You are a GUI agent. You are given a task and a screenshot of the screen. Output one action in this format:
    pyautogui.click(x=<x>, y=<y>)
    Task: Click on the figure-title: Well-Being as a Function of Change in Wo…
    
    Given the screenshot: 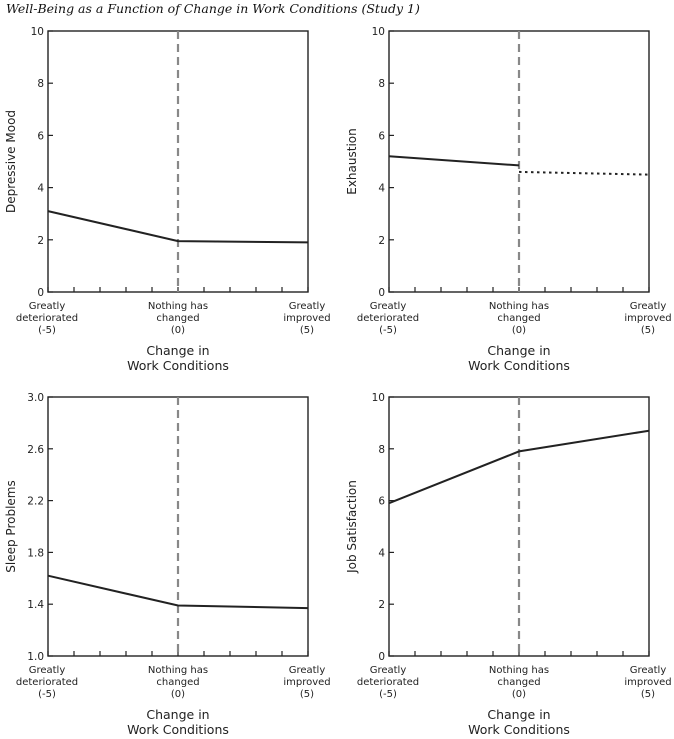 What is the action you would take?
    pyautogui.click(x=213, y=8)
    